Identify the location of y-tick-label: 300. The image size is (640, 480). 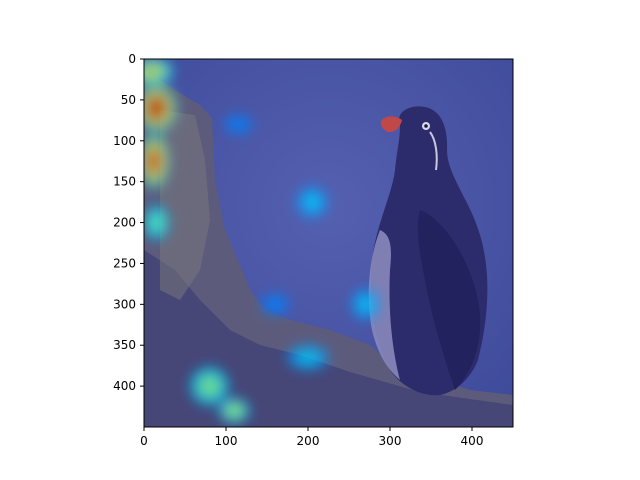
(124, 304).